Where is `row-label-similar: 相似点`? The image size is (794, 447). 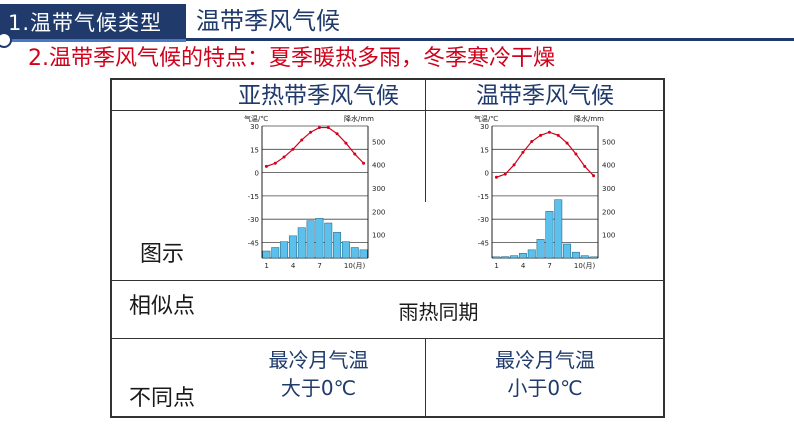
row-label-similar: 相似点 is located at coordinates (161, 306).